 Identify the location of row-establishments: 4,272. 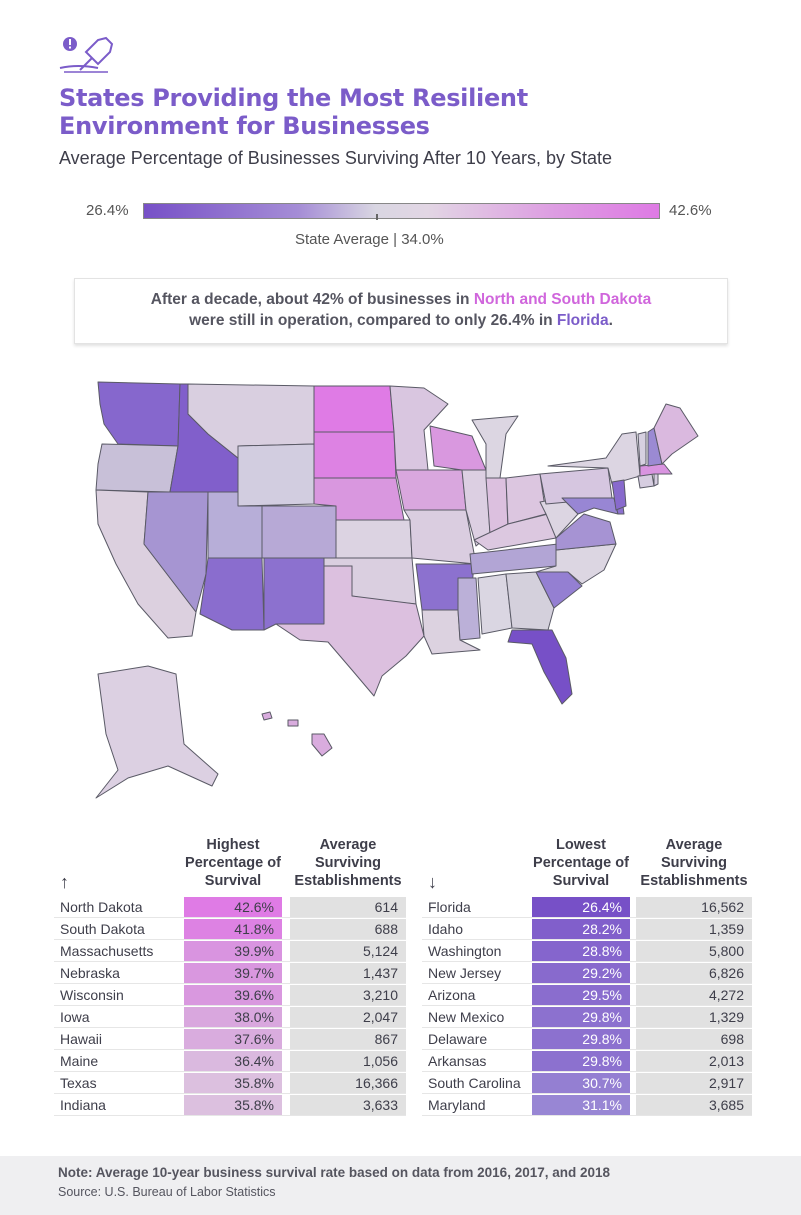
(694, 995).